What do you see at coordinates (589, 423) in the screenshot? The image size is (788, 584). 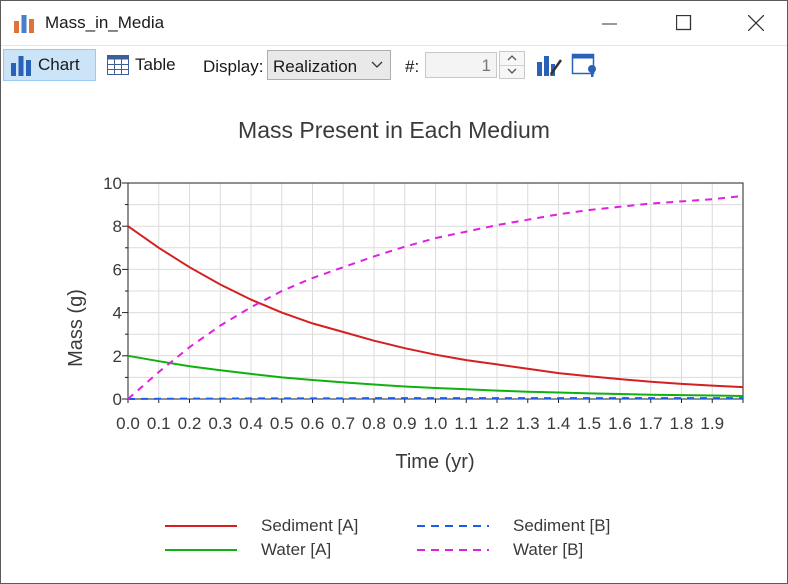 I see `x-tick-label: 1.5` at bounding box center [589, 423].